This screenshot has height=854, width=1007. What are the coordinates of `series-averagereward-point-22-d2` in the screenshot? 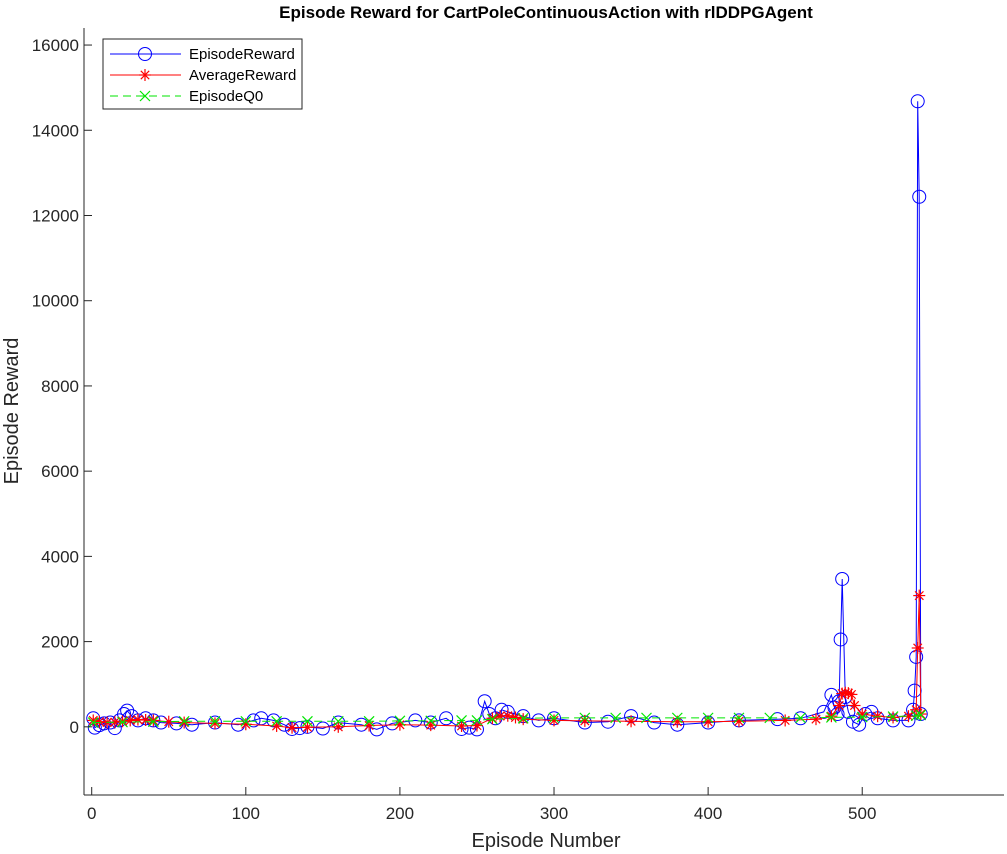 It's located at (492, 718).